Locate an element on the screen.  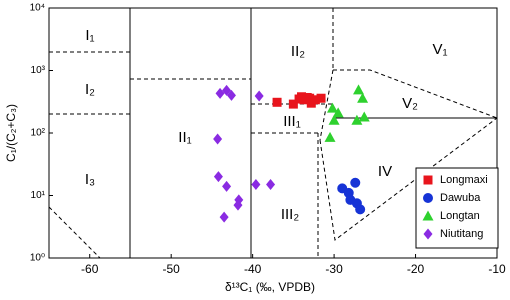
legend-label: Longtan is located at coordinates (460, 216).